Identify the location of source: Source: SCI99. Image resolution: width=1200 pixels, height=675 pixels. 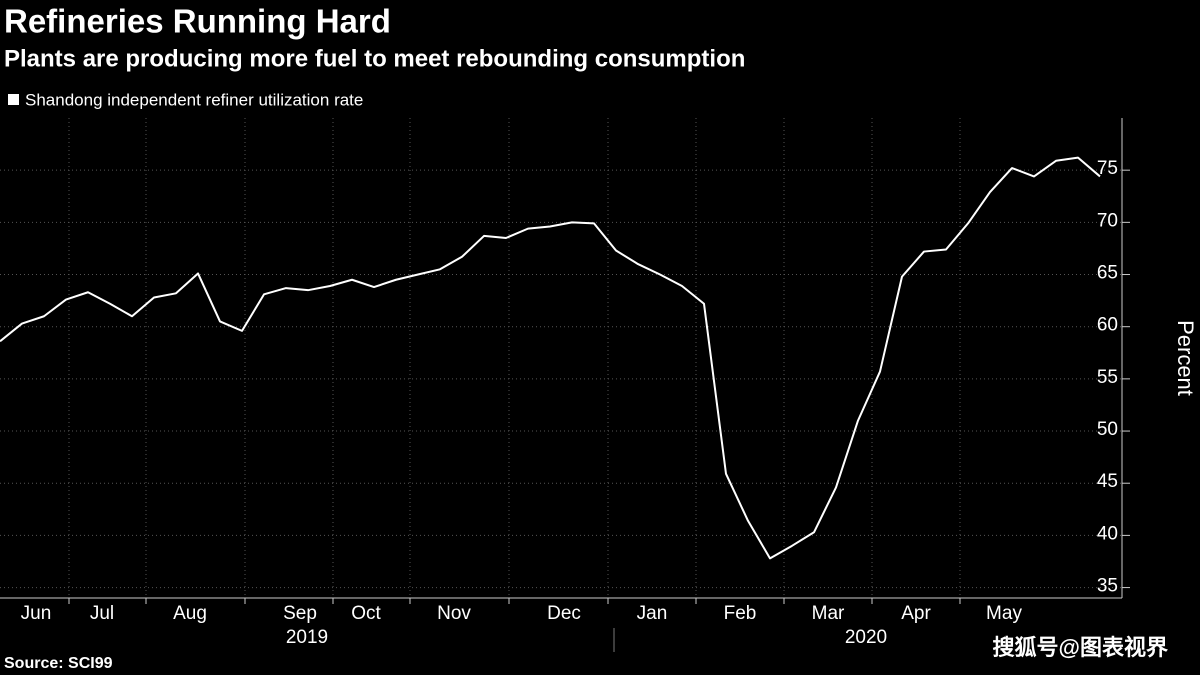
(58, 663).